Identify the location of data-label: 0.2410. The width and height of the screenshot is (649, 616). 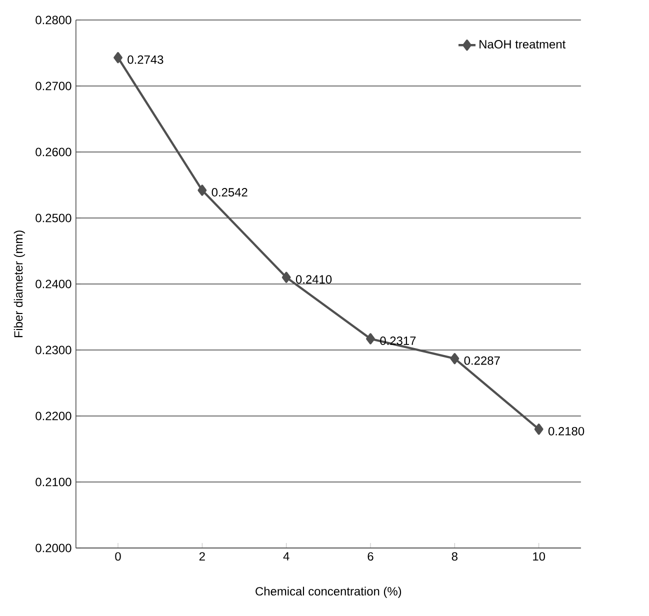
(314, 279).